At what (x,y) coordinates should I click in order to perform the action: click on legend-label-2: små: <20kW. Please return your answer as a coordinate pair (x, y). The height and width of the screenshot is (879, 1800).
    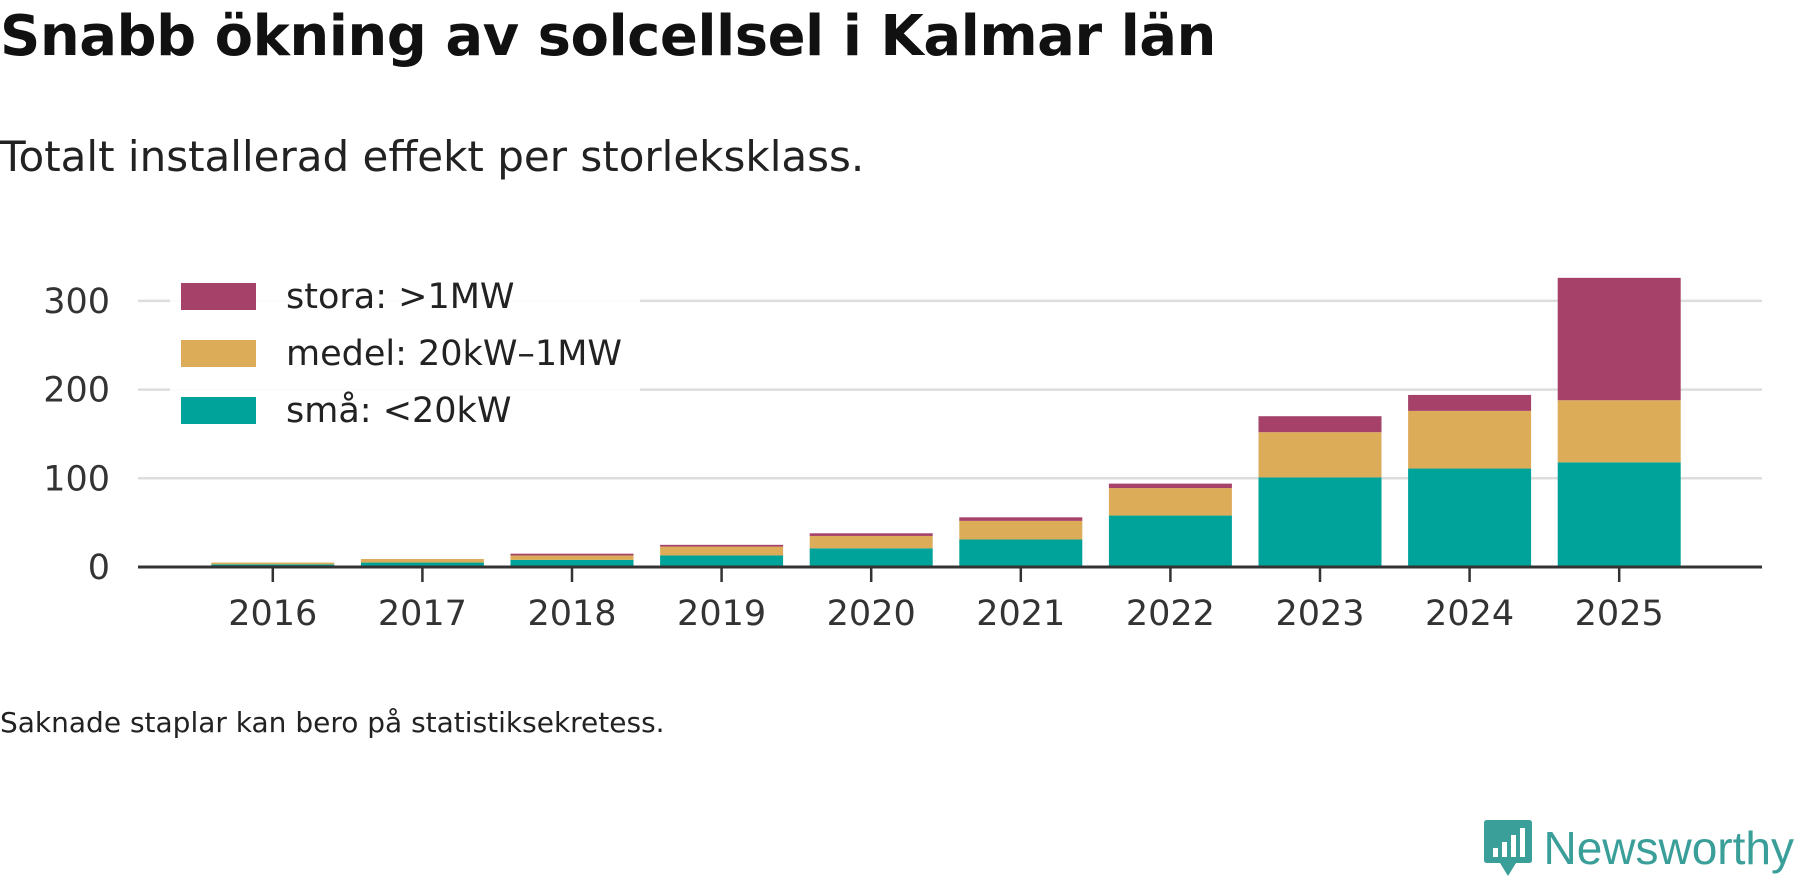
    Looking at the image, I should click on (398, 410).